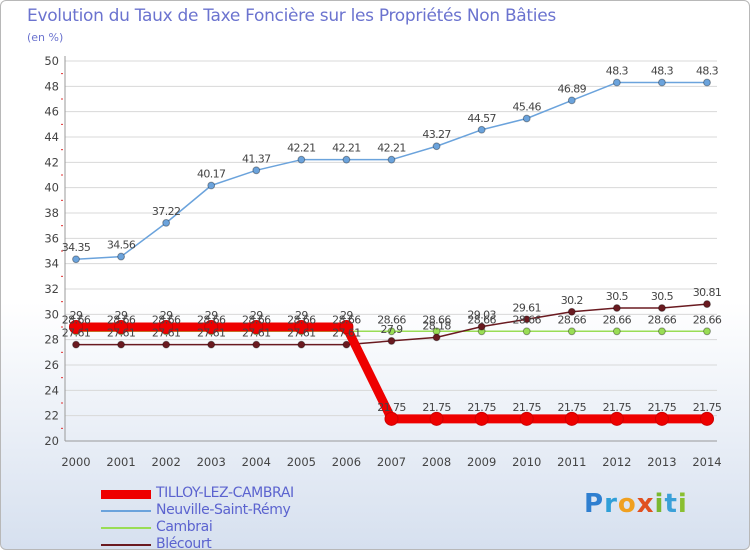 The height and width of the screenshot is (550, 750). Describe the element at coordinates (256, 462) in the screenshot. I see `x-tick-label: 2004` at that location.